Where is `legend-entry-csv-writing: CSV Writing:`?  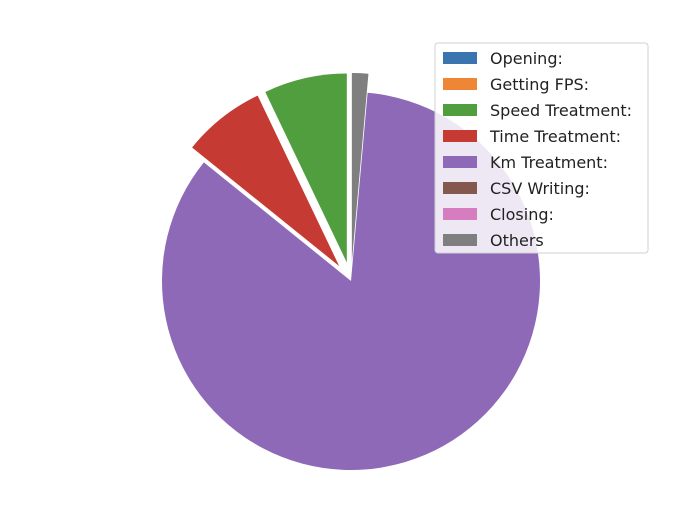
legend-entry-csv-writing: CSV Writing: is located at coordinates (516, 188).